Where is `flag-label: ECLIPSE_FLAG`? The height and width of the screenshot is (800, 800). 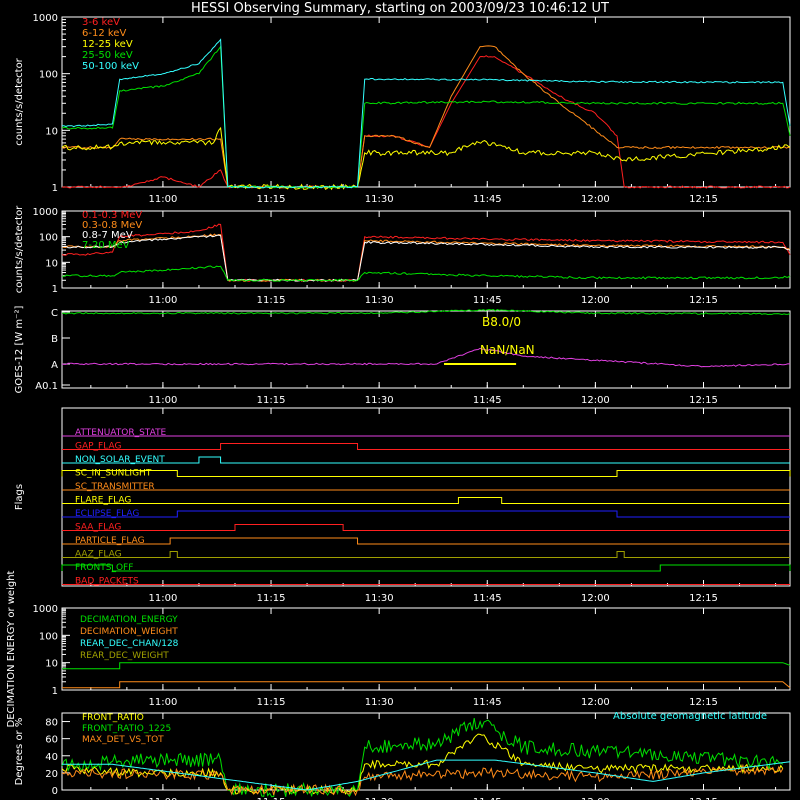 flag-label: ECLIPSE_FLAG is located at coordinates (107, 514).